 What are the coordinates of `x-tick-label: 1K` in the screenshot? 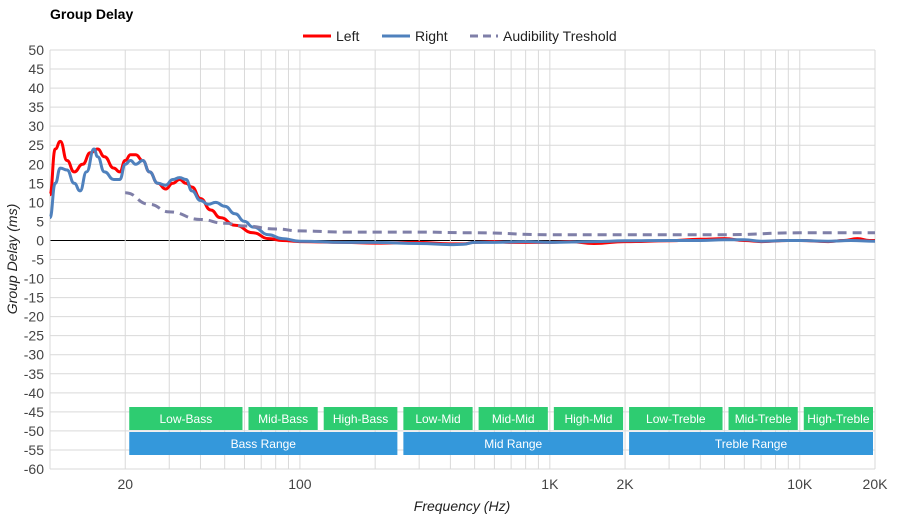 It's located at (550, 484).